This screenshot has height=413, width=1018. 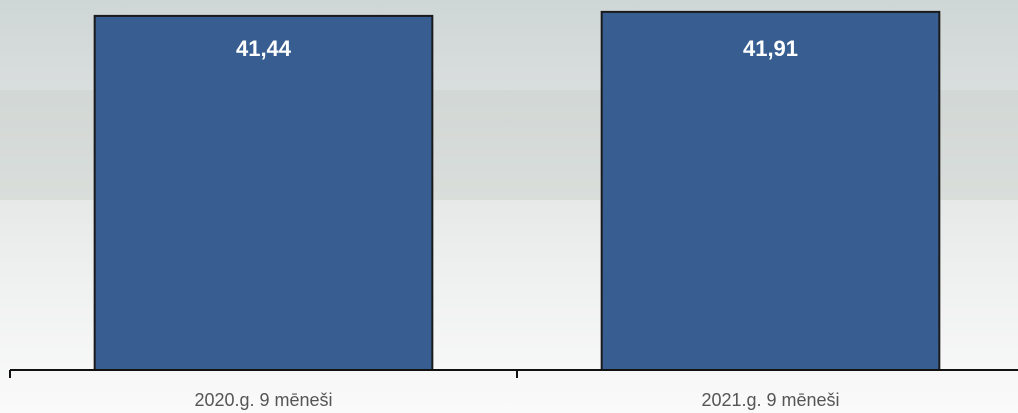 I want to click on x-tick-label: 2021.g. 9 mēneši, so click(x=770, y=400).